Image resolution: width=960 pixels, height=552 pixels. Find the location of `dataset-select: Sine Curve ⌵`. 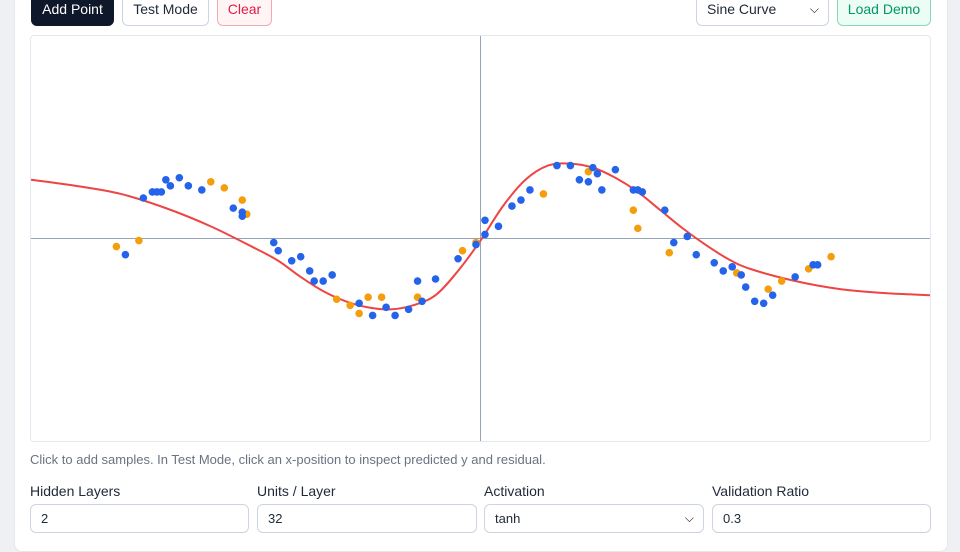

dataset-select: Sine Curve ⌵ is located at coordinates (762, 13).